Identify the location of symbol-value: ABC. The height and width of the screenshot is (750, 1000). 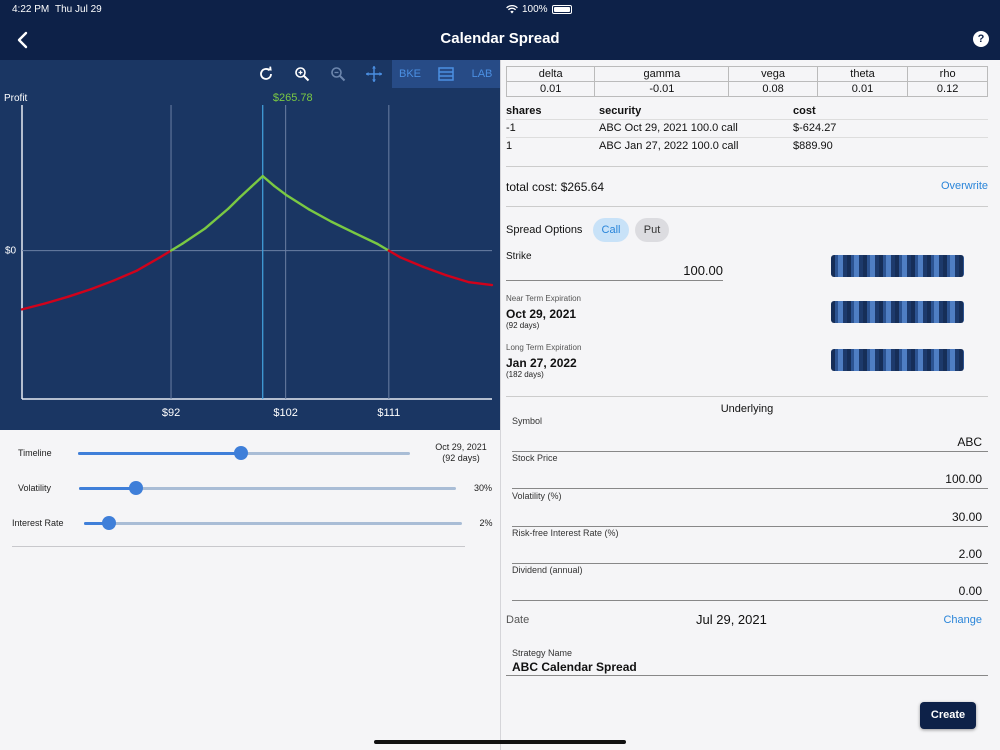
(969, 442).